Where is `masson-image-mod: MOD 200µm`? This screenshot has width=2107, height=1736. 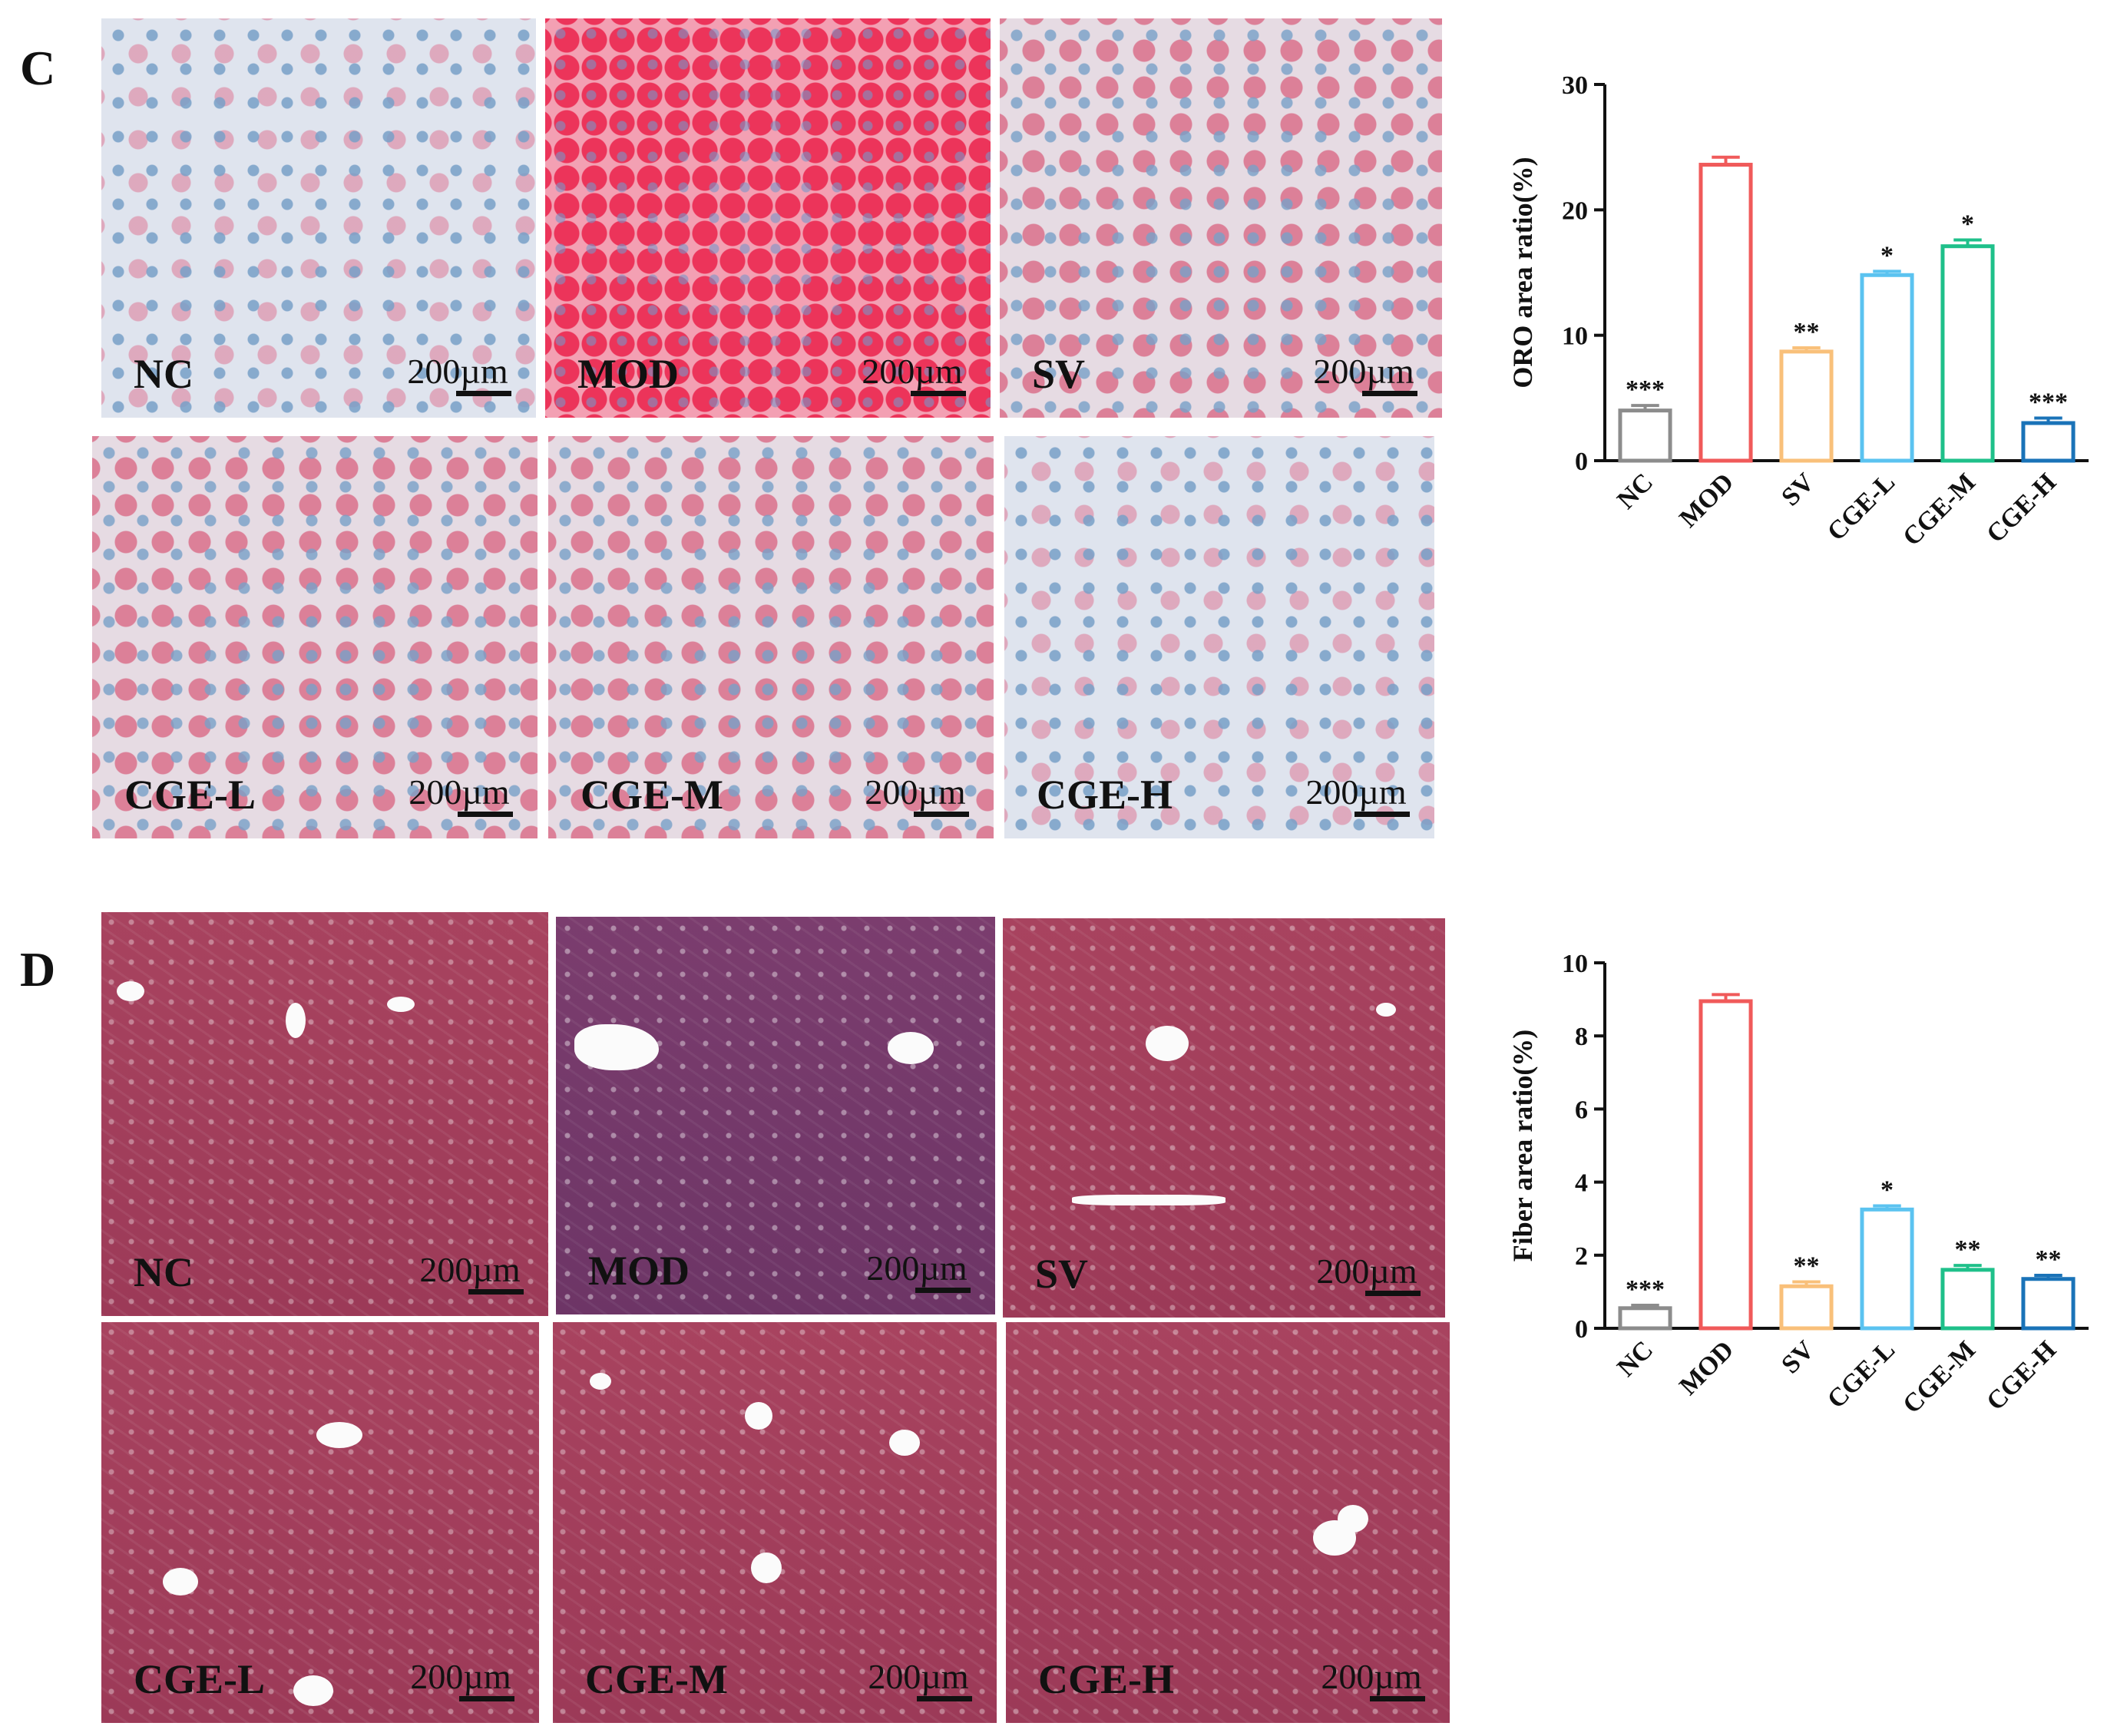 masson-image-mod: MOD 200µm is located at coordinates (776, 1115).